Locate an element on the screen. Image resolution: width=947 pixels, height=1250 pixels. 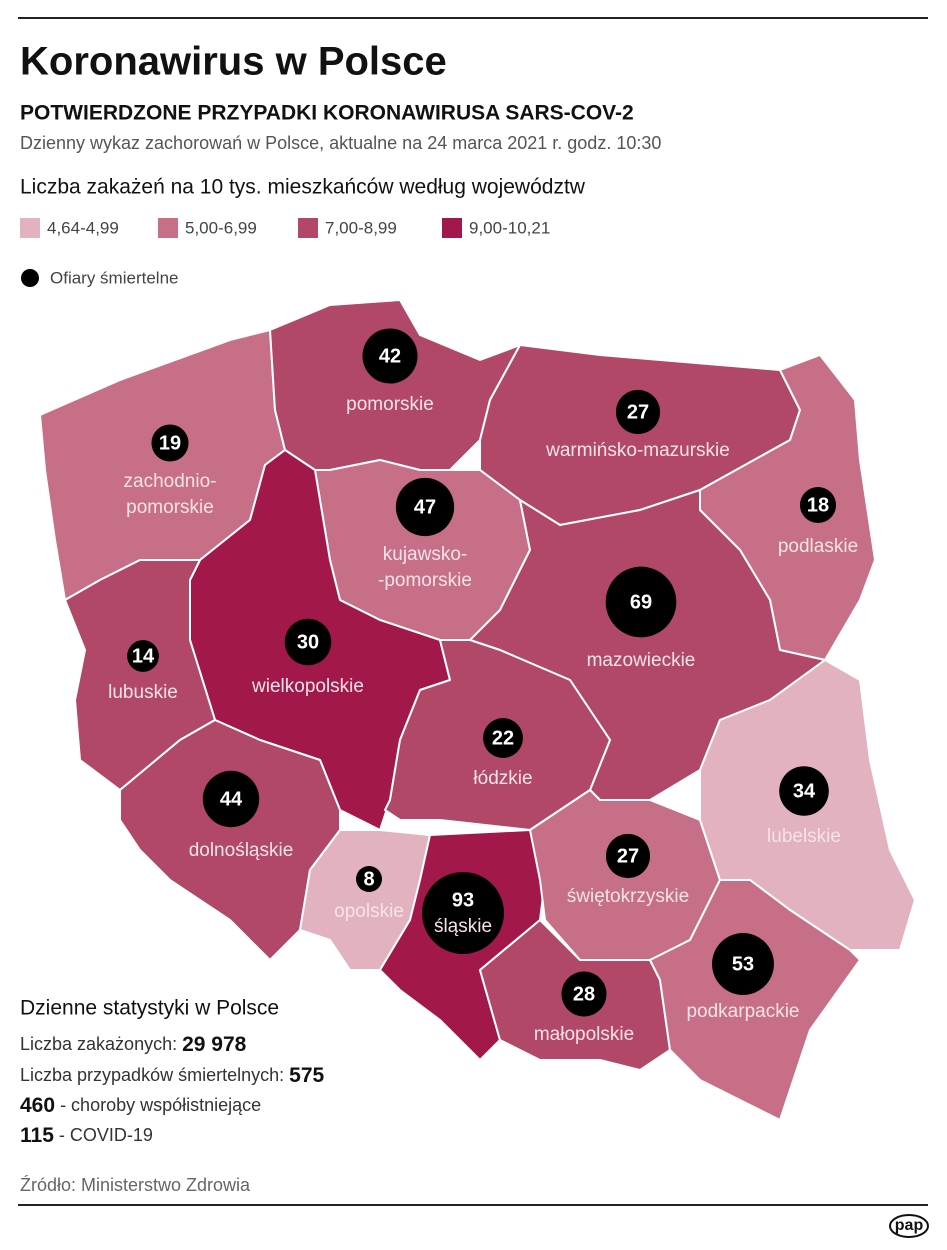
stats-line: Liczba przypadków śmiertelnych: 575 is located at coordinates (172, 1075).